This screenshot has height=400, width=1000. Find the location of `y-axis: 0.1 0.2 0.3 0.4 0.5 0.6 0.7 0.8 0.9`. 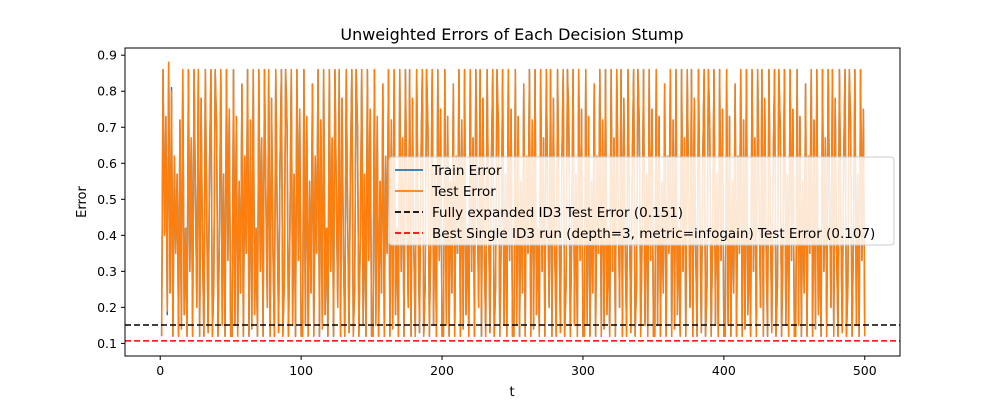

y-axis: 0.1 0.2 0.3 0.4 0.5 0.6 0.7 0.8 0.9 is located at coordinates (111, 199).